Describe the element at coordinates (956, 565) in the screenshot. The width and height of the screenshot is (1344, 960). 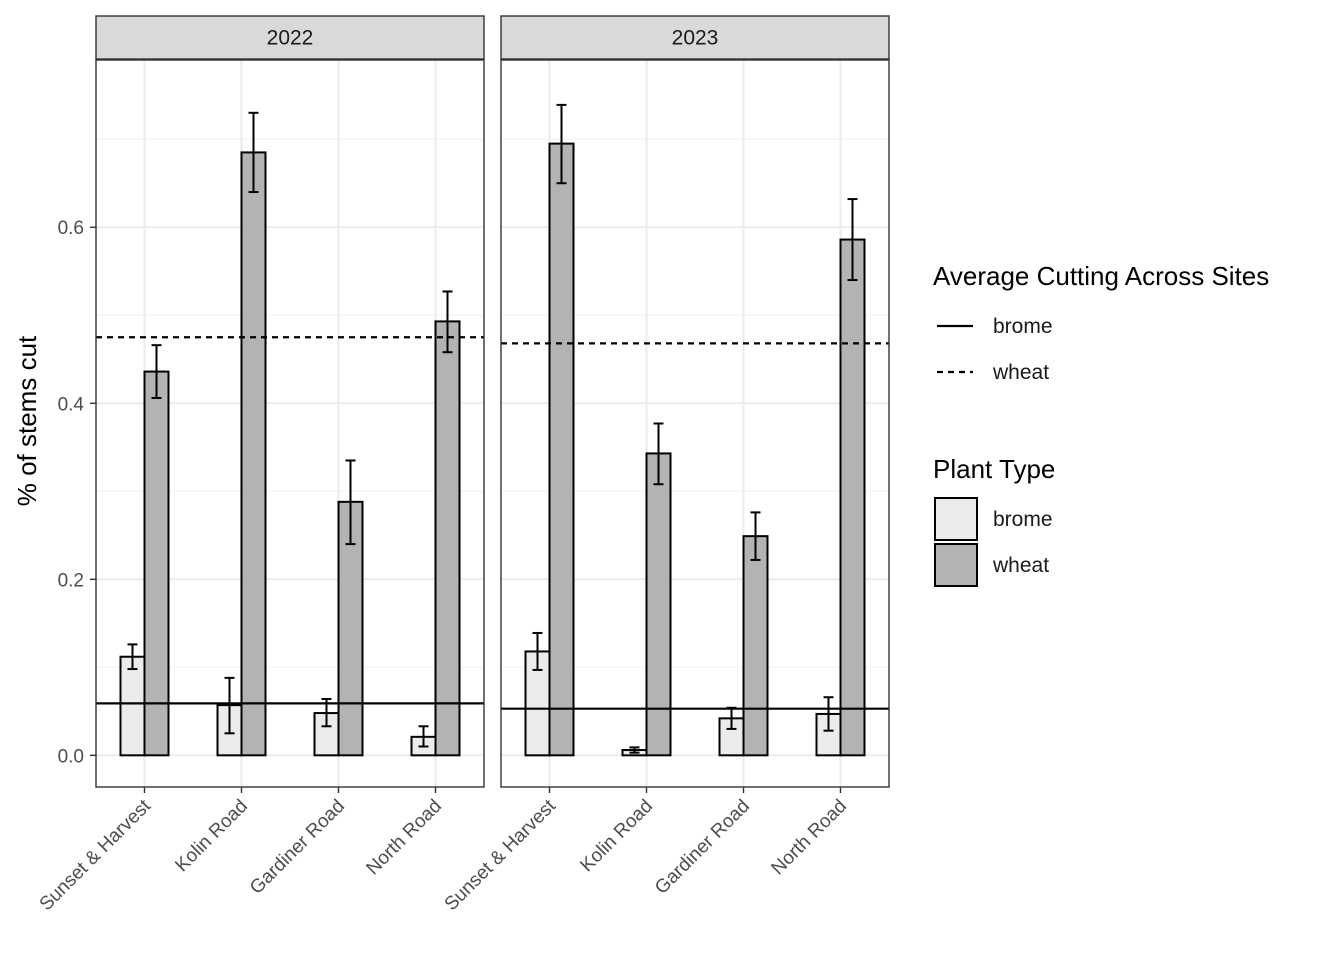
I see `legend-key-wheat` at that location.